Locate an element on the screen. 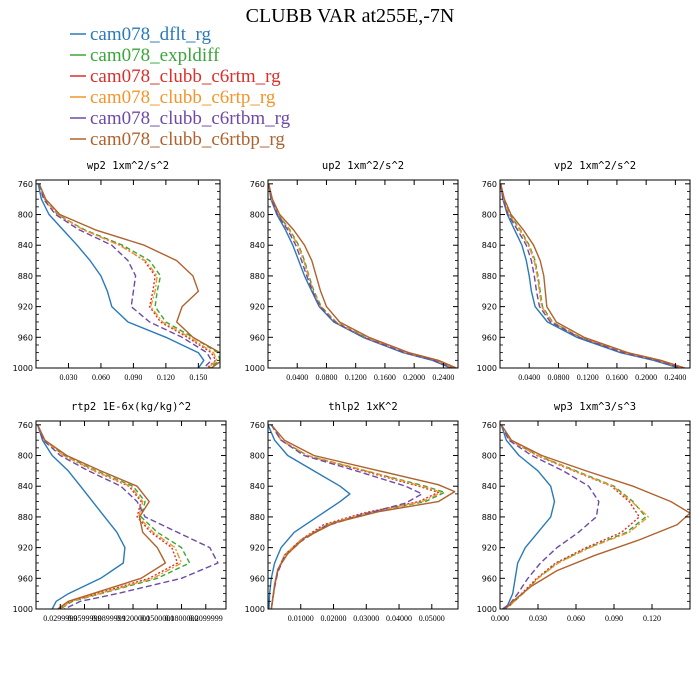  legend-label: cam078_expldiff is located at coordinates (155, 55).